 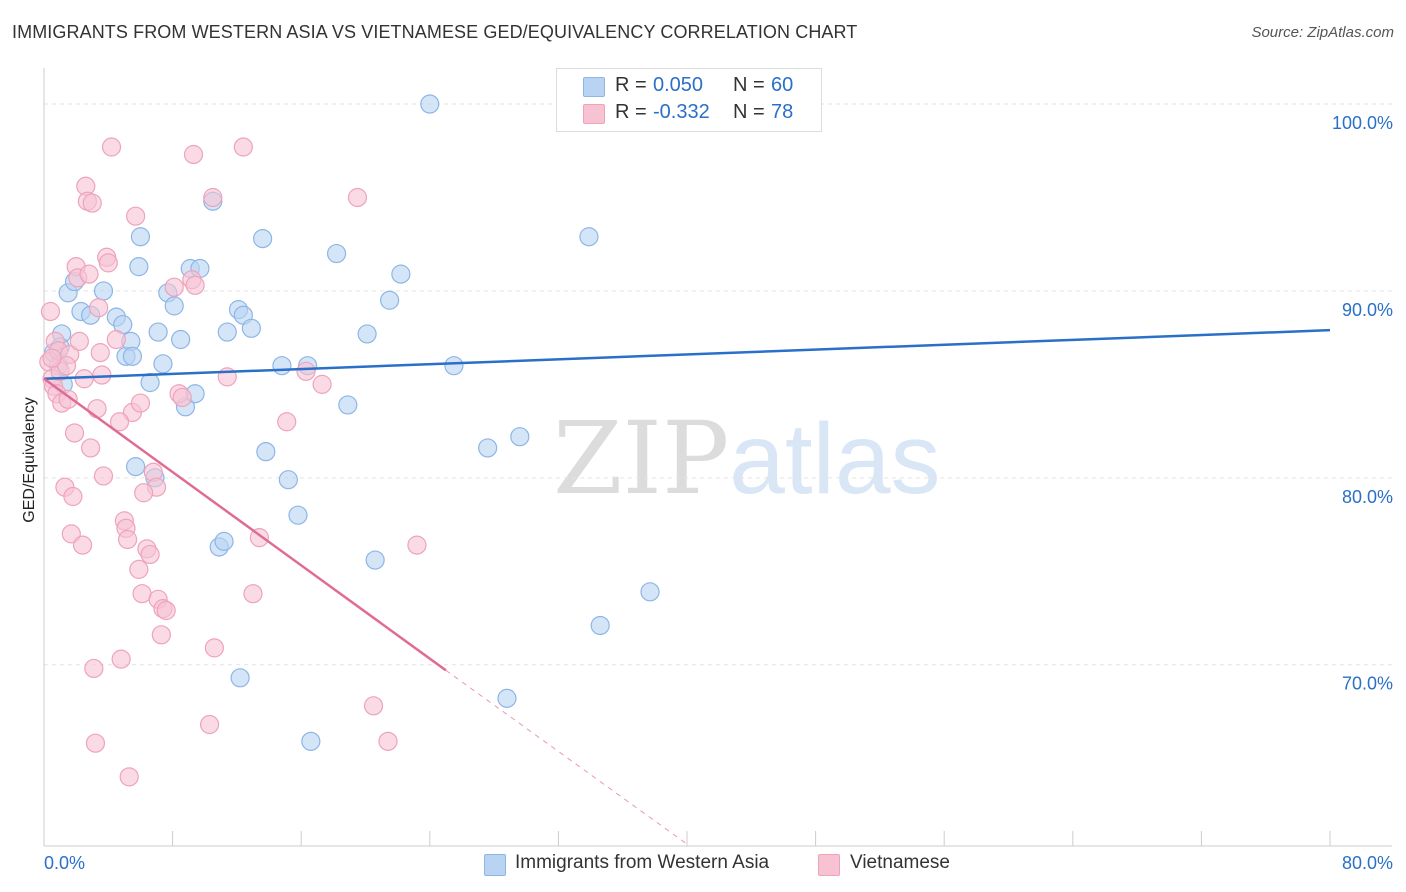 I want to click on stats-n-value: 78, so click(x=782, y=112).